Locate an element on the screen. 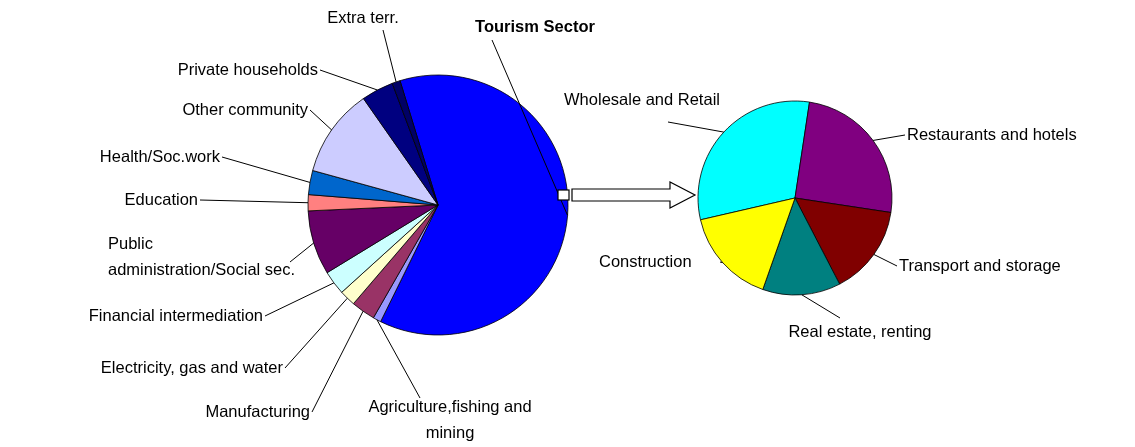 This screenshot has height=447, width=1135. slice-label: Other community is located at coordinates (245, 109).